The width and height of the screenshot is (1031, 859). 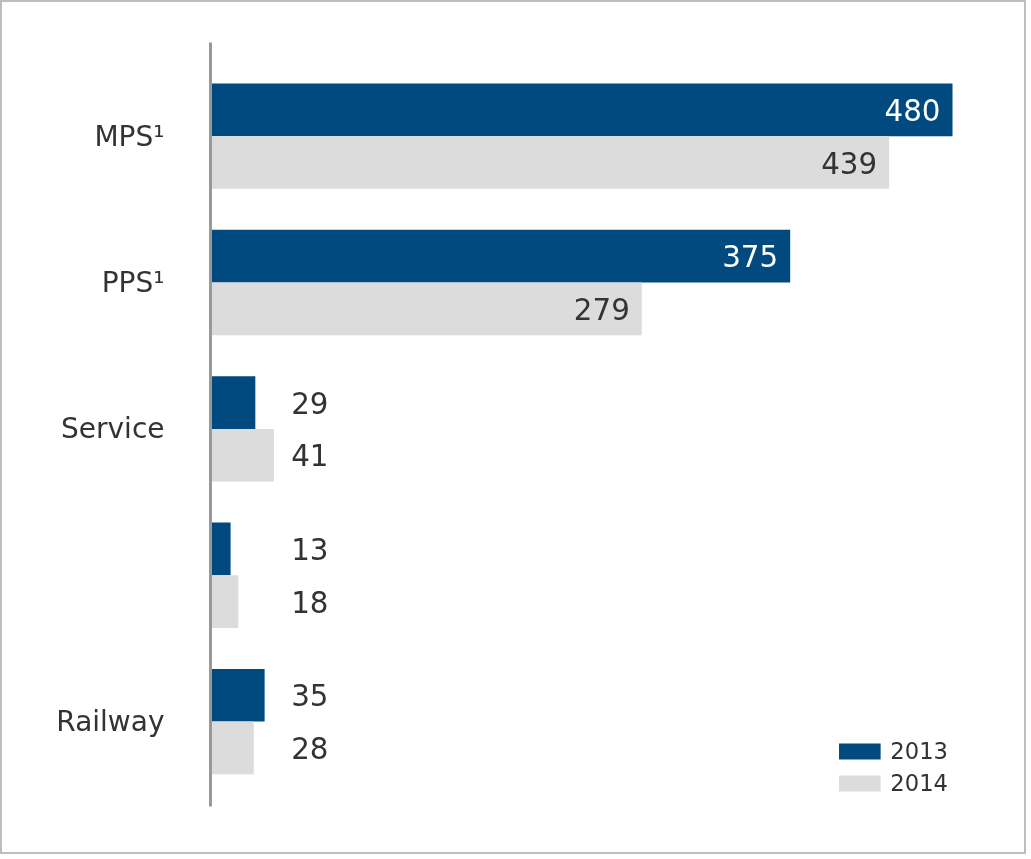 I want to click on data-label: 28, so click(x=310, y=748).